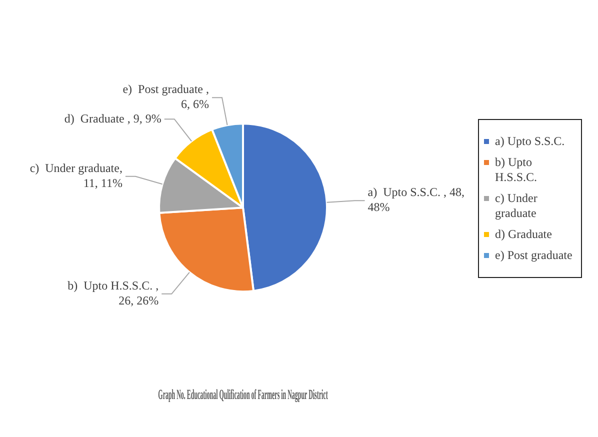 Image resolution: width=598 pixels, height=437 pixels. I want to click on legend-label: a) Upto S.S.C., so click(530, 141).